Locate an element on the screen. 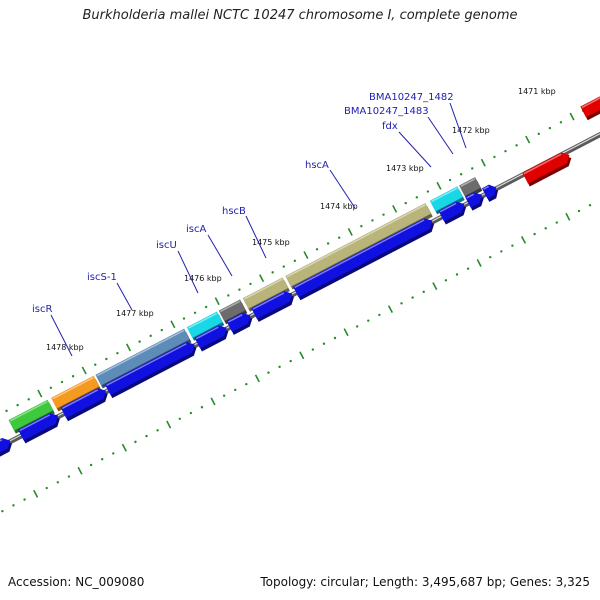  kbp-label: 1471 kbp is located at coordinates (537, 91).